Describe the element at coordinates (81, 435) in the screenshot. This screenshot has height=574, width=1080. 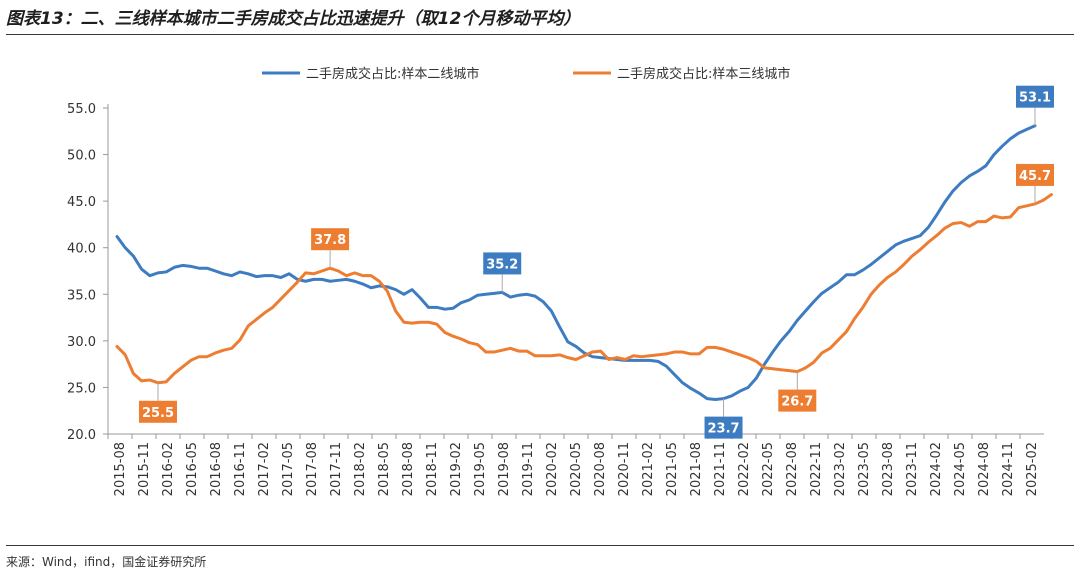
I see `y-tick-label: 20.0` at that location.